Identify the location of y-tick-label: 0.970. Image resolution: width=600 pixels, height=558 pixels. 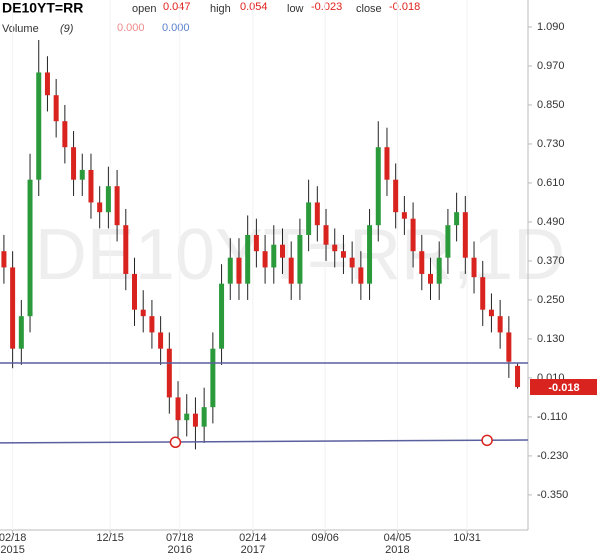
(551, 66).